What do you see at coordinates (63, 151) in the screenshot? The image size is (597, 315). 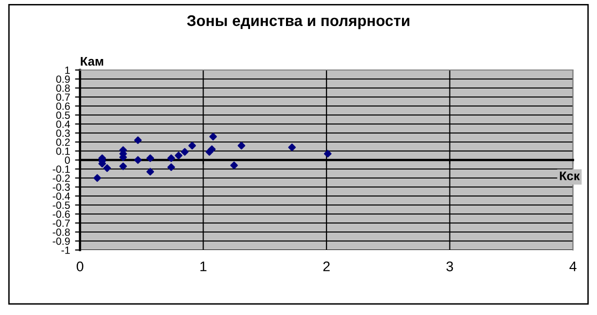 I see `y-tick-label: 0.1` at bounding box center [63, 151].